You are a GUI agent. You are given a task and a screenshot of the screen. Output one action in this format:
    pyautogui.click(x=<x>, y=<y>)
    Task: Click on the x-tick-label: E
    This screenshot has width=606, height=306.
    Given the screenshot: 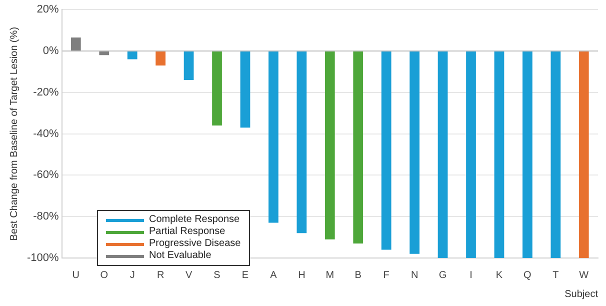 What is the action you would take?
    pyautogui.click(x=245, y=275)
    